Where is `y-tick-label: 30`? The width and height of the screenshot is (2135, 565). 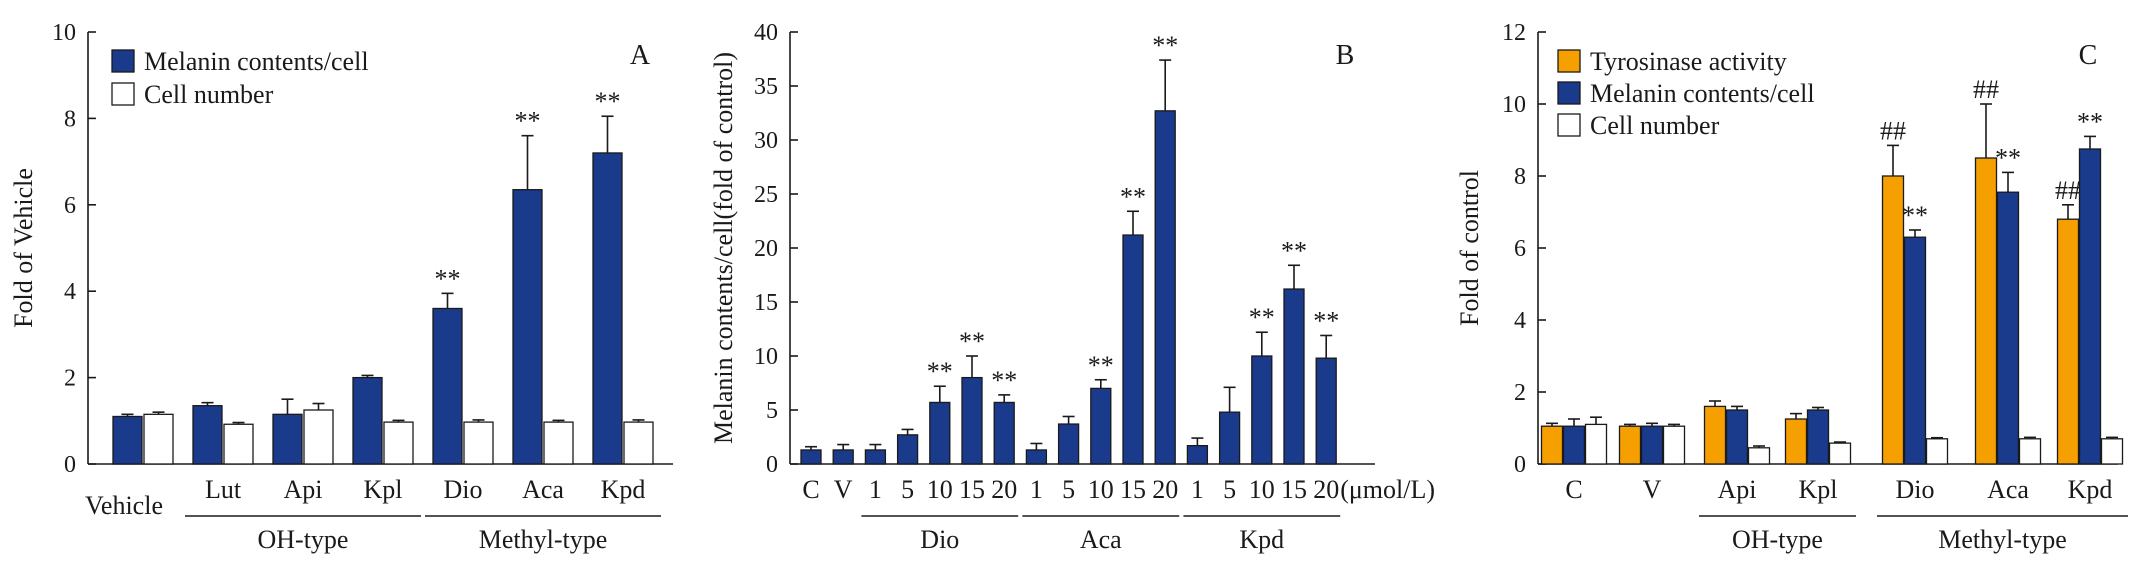 y-tick-label: 30 is located at coordinates (766, 141).